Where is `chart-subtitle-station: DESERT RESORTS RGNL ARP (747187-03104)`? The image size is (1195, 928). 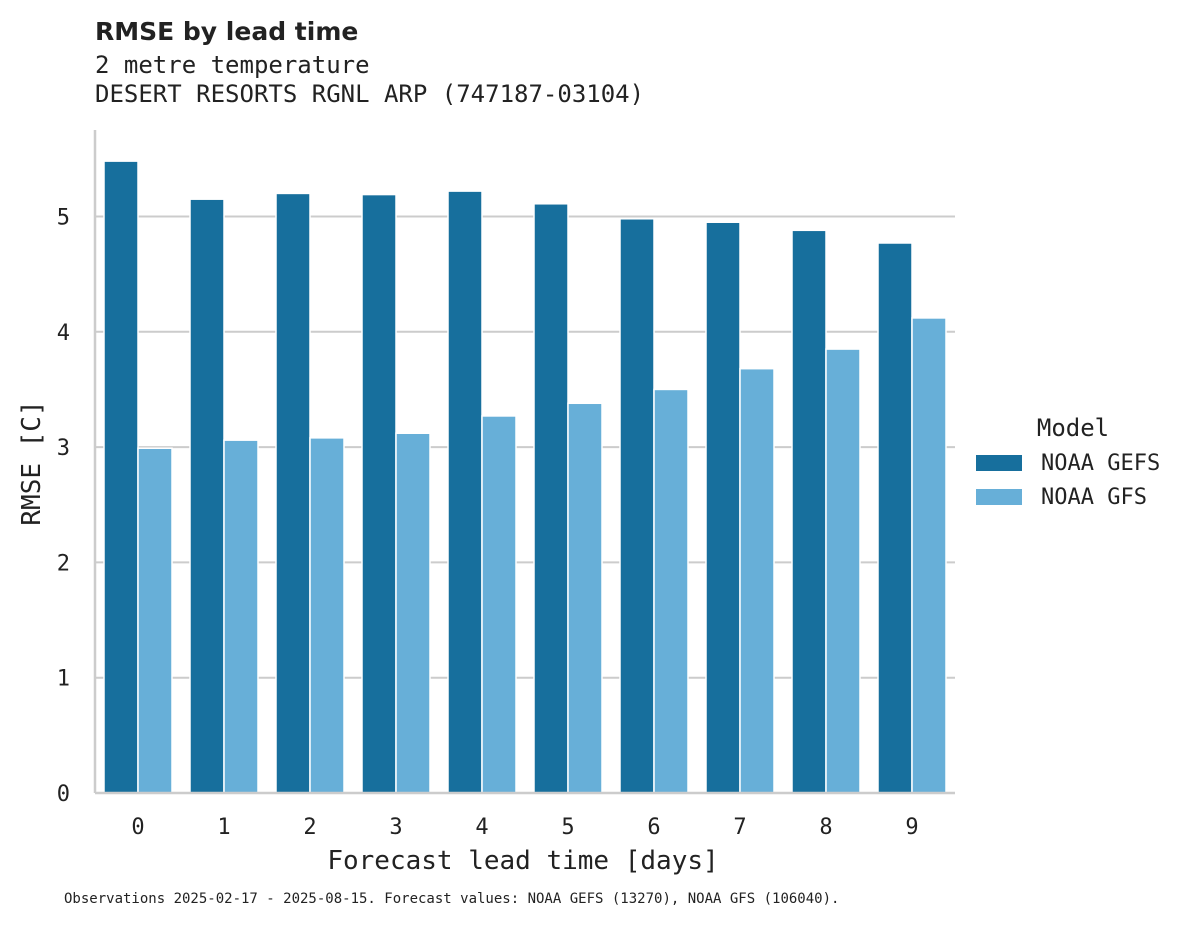 chart-subtitle-station: DESERT RESORTS RGNL ARP (747187-03104) is located at coordinates (370, 94).